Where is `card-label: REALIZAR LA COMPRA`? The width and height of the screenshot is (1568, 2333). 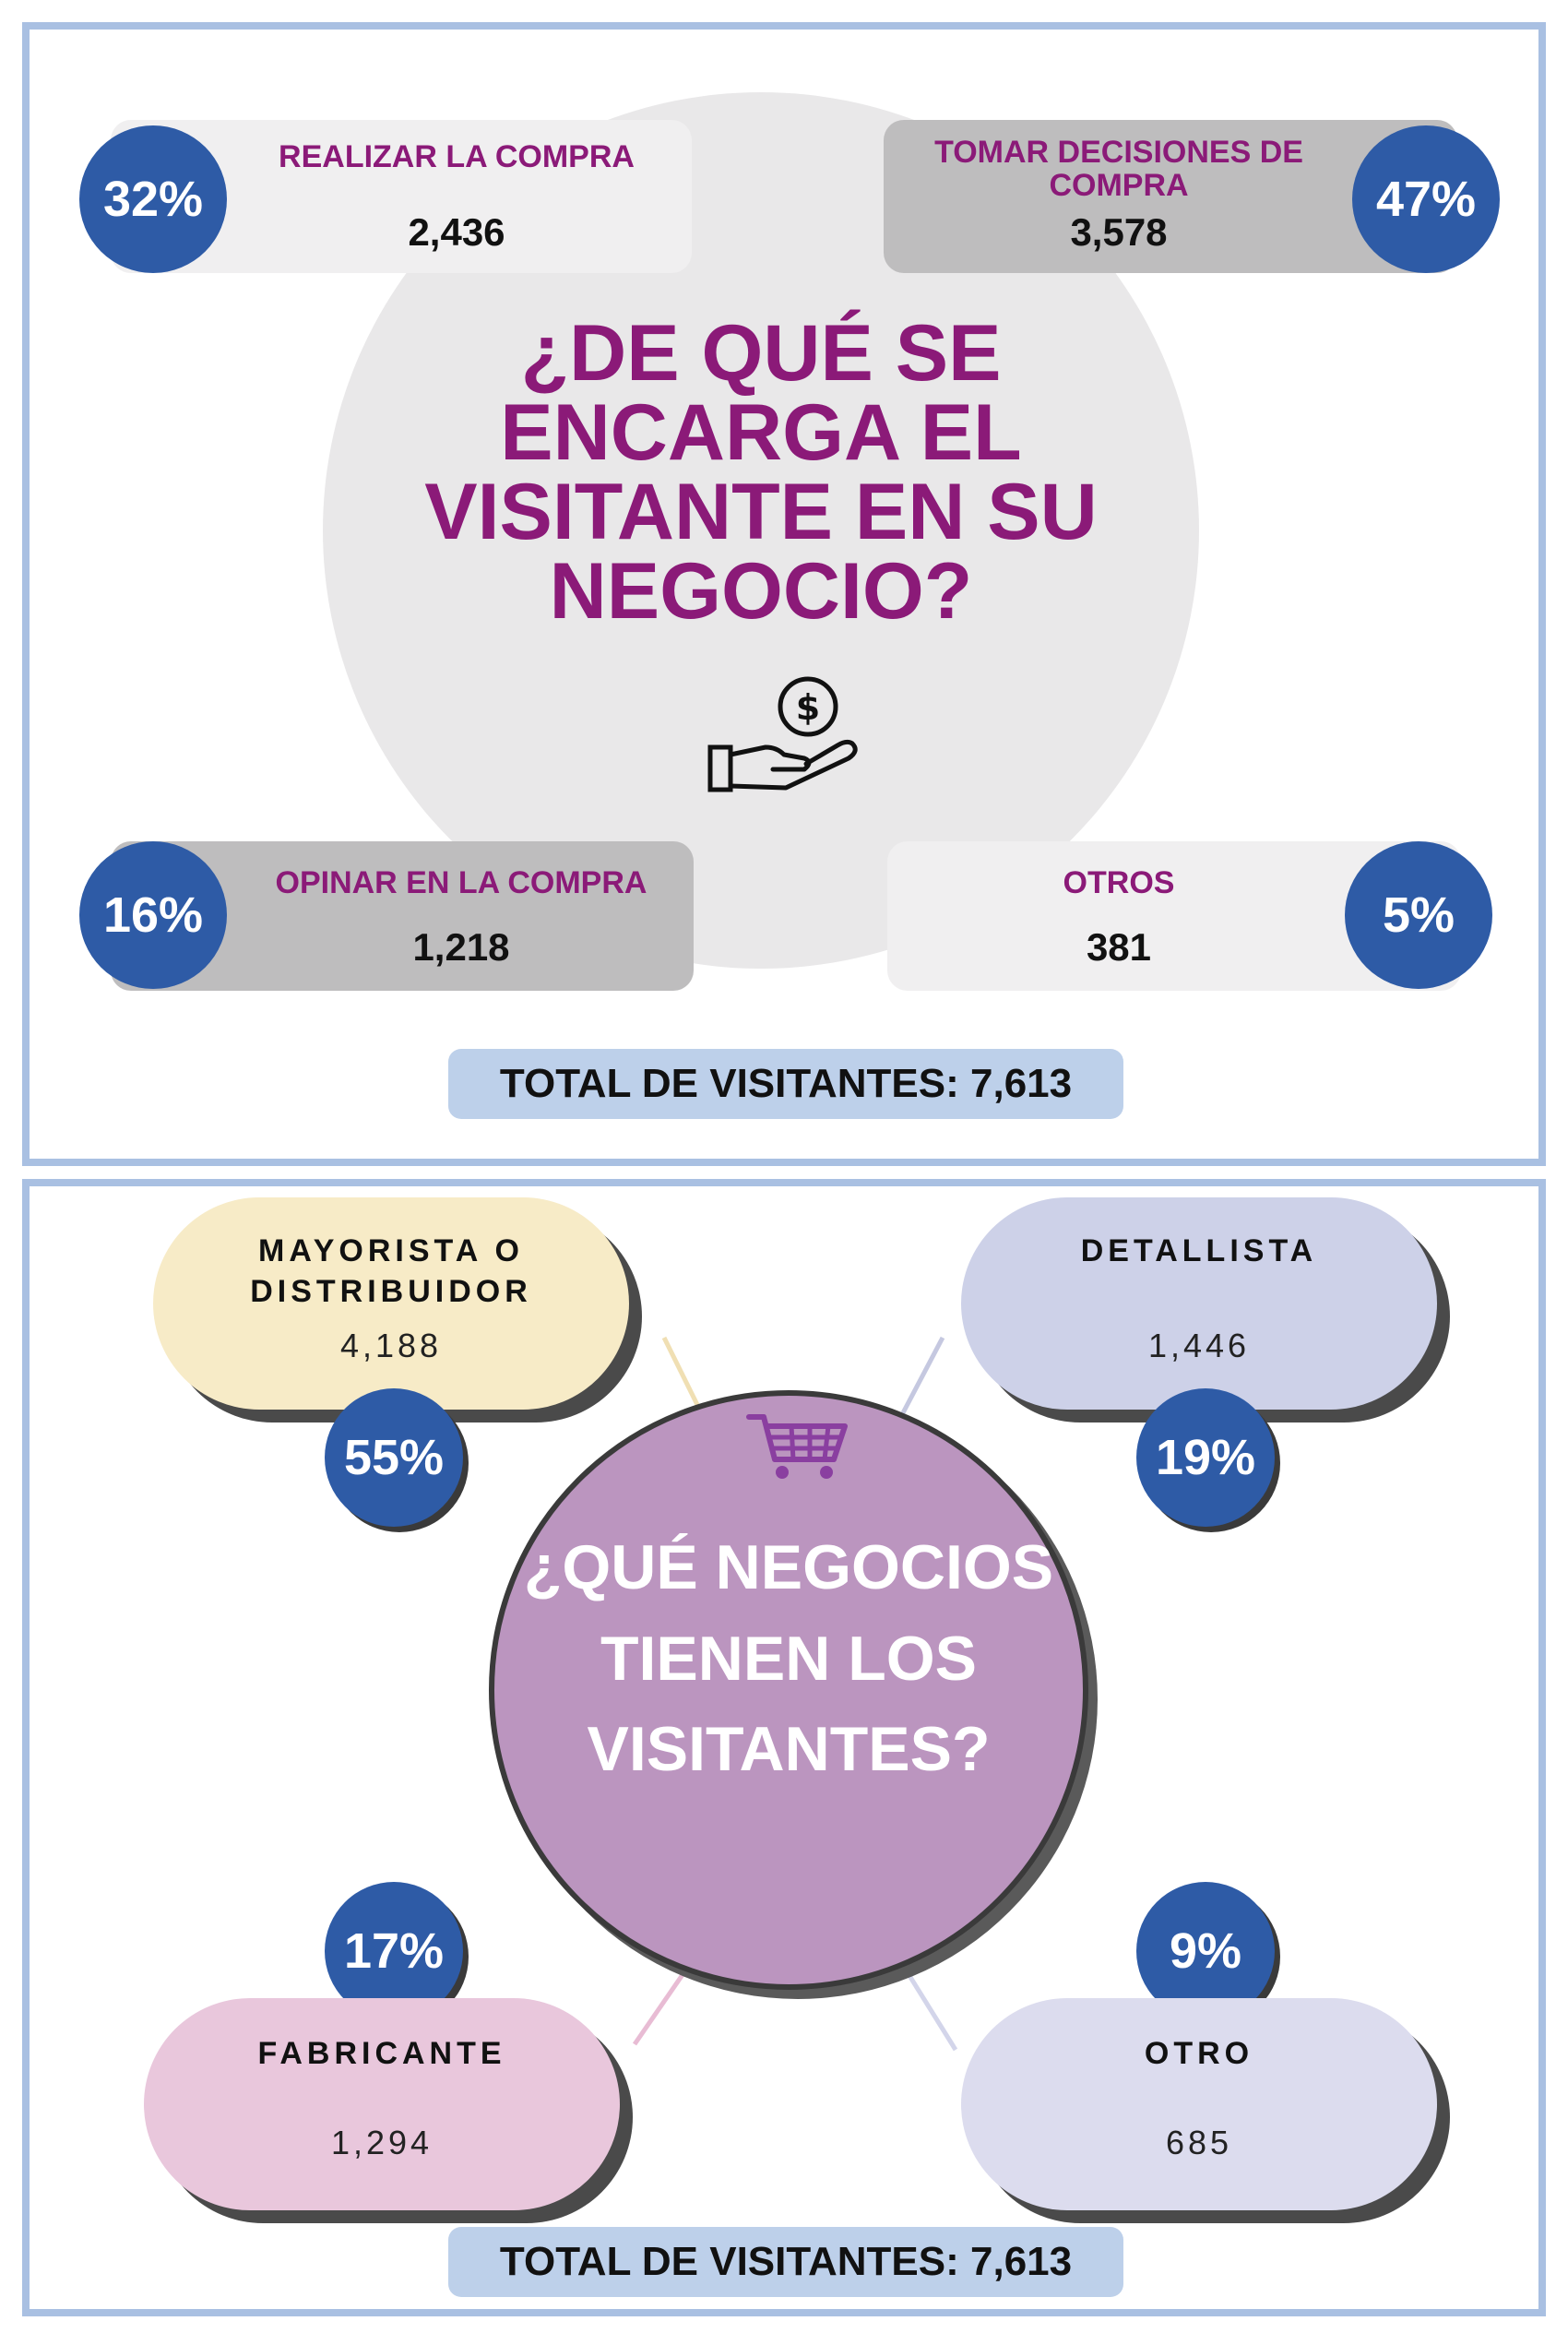
card-label: REALIZAR LA COMPRA is located at coordinates (457, 157).